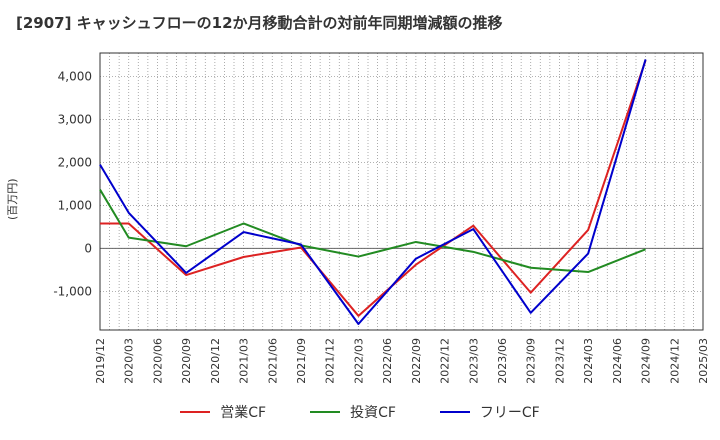 This screenshot has height=440, width=720. What do you see at coordinates (646, 361) in the screenshot?
I see `x-tick-label: 2024/09` at bounding box center [646, 361].